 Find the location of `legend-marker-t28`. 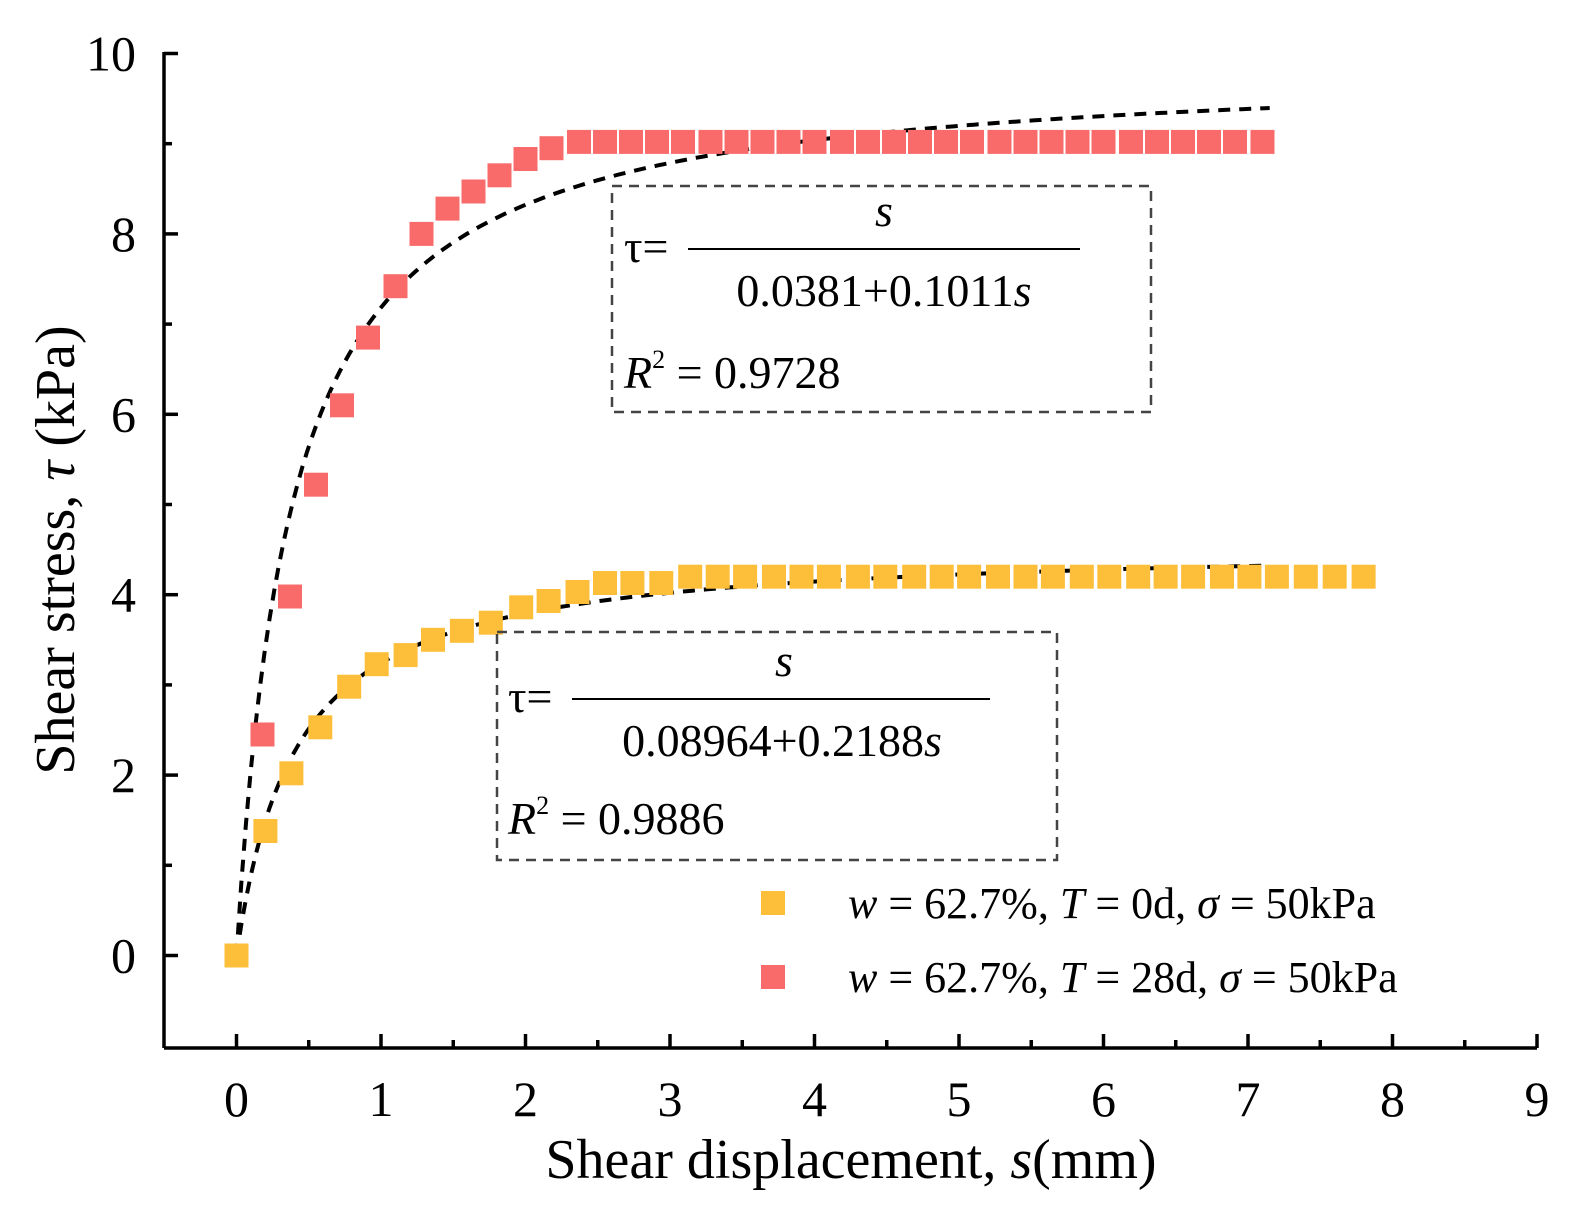

legend-marker-t28 is located at coordinates (773, 977).